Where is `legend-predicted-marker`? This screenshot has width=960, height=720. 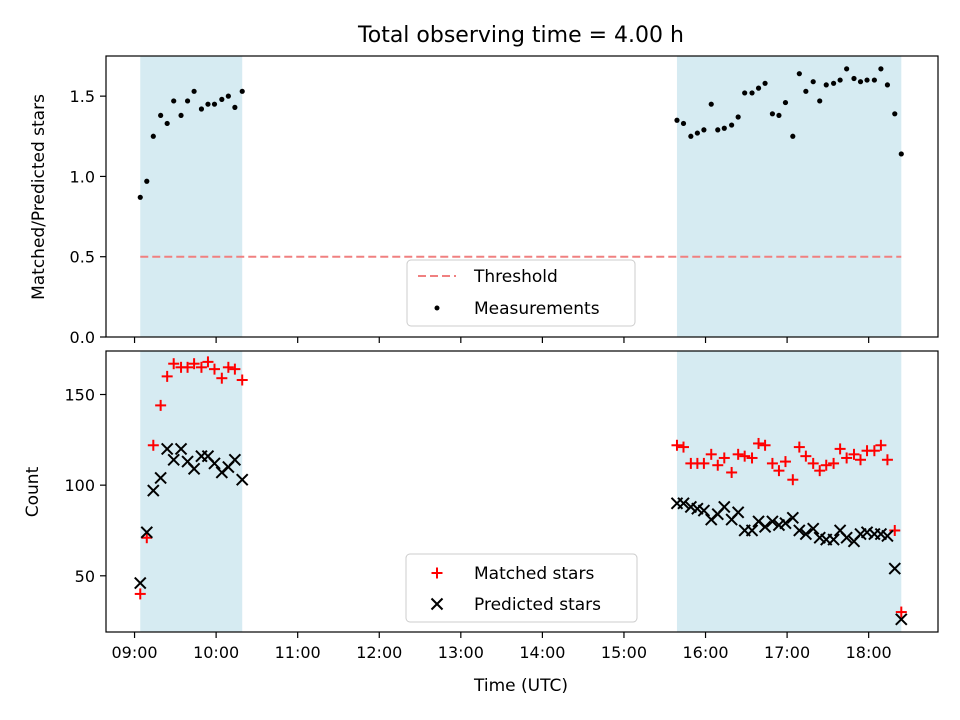 legend-predicted-marker is located at coordinates (437, 604).